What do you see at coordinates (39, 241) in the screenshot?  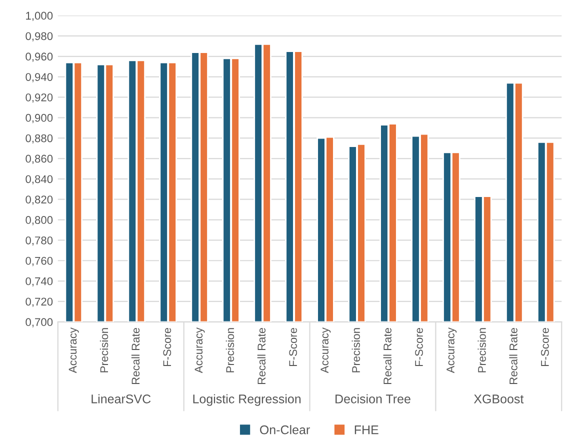 I see `y-tick-label: 0,780` at bounding box center [39, 241].